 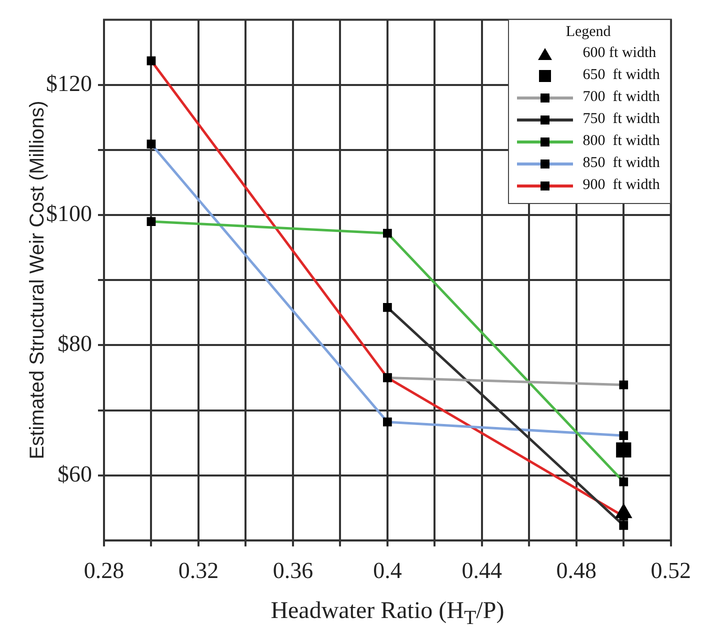 What do you see at coordinates (104, 571) in the screenshot?
I see `x-tick-label: 0.28` at bounding box center [104, 571].